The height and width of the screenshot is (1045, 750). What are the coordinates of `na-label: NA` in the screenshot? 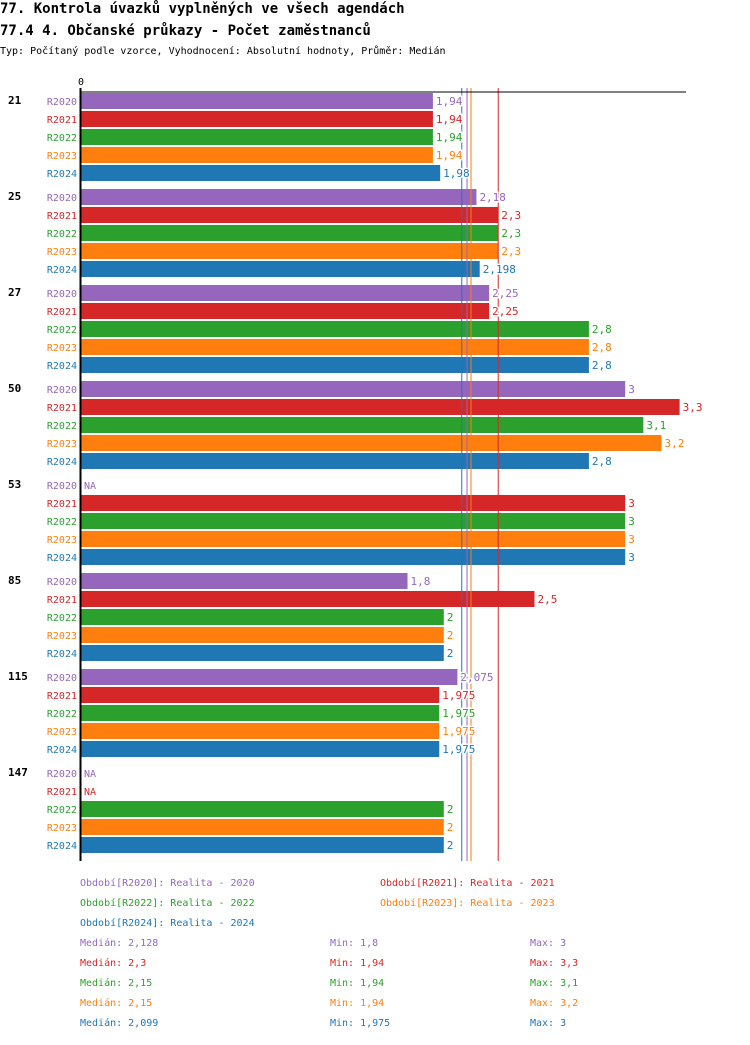 It's located at (90, 486).